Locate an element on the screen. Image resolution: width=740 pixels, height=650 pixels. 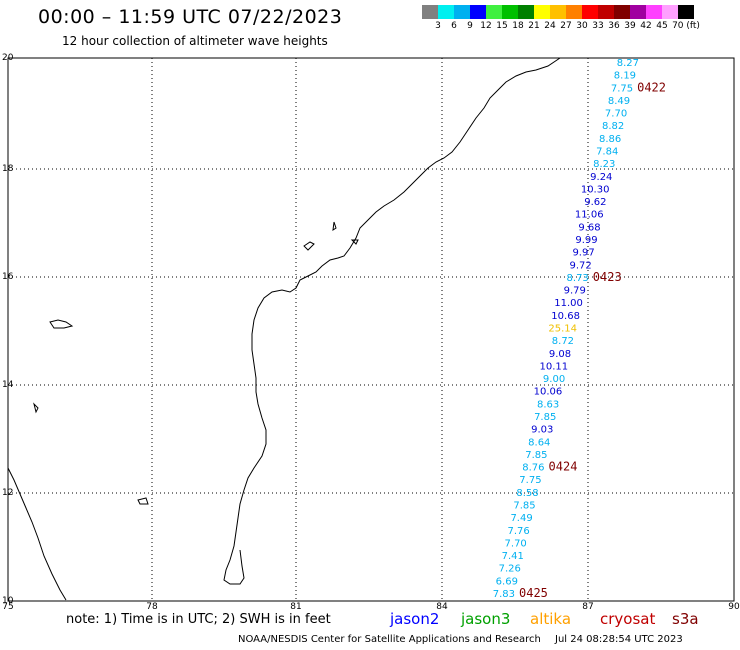
legend-label: 42 is located at coordinates (646, 26).